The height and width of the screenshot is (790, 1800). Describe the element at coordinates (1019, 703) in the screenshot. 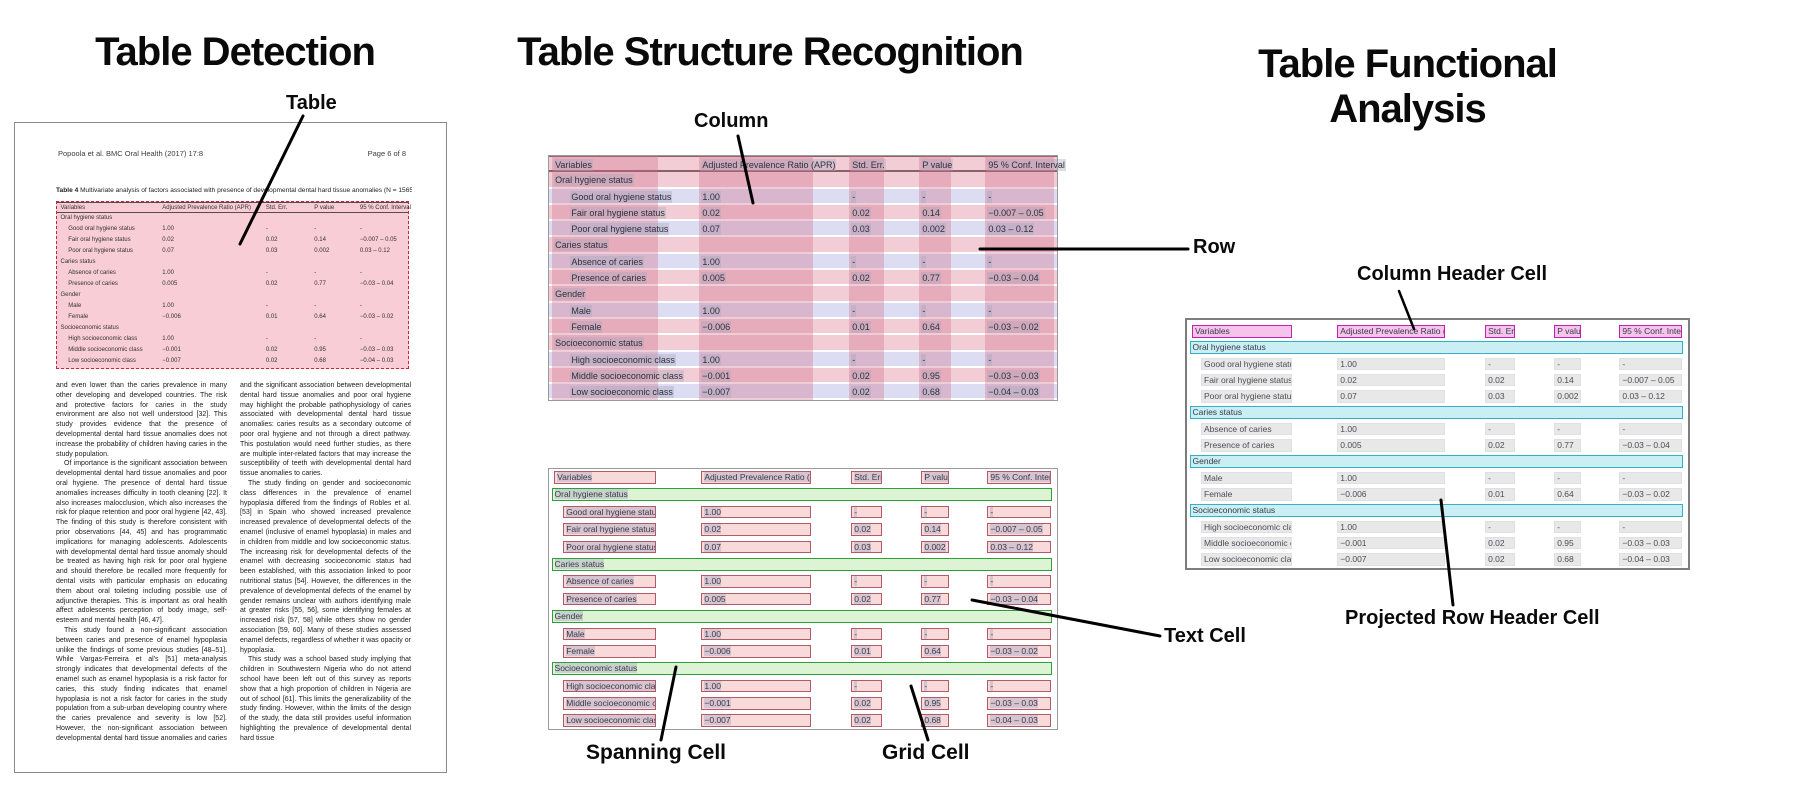

I see `grid-cell: −0.03 – 0.03` at that location.